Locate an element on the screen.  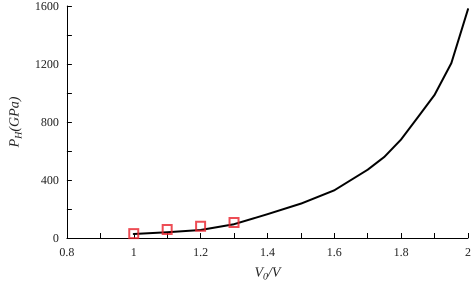
x-tick-label: 2 is located at coordinates (468, 252).